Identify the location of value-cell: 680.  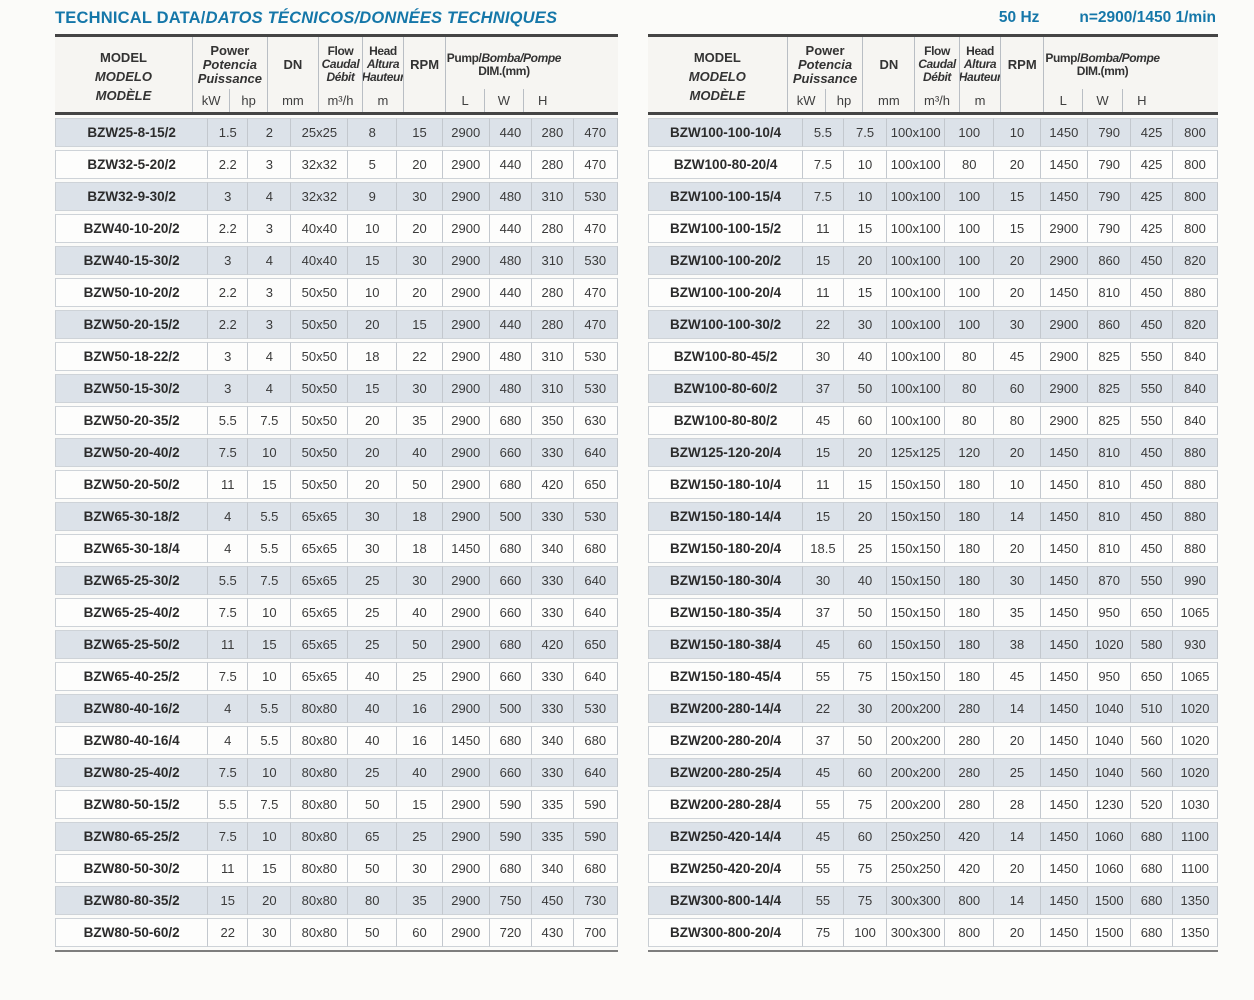
(595, 868).